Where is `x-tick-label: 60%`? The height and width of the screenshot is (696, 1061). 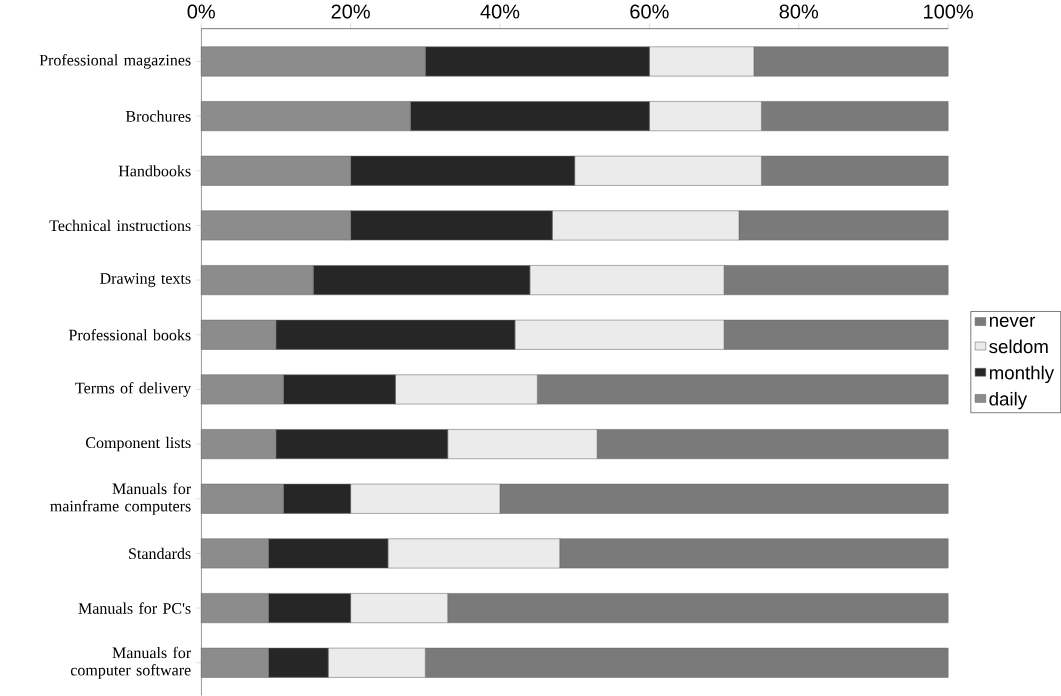
x-tick-label: 60% is located at coordinates (649, 11).